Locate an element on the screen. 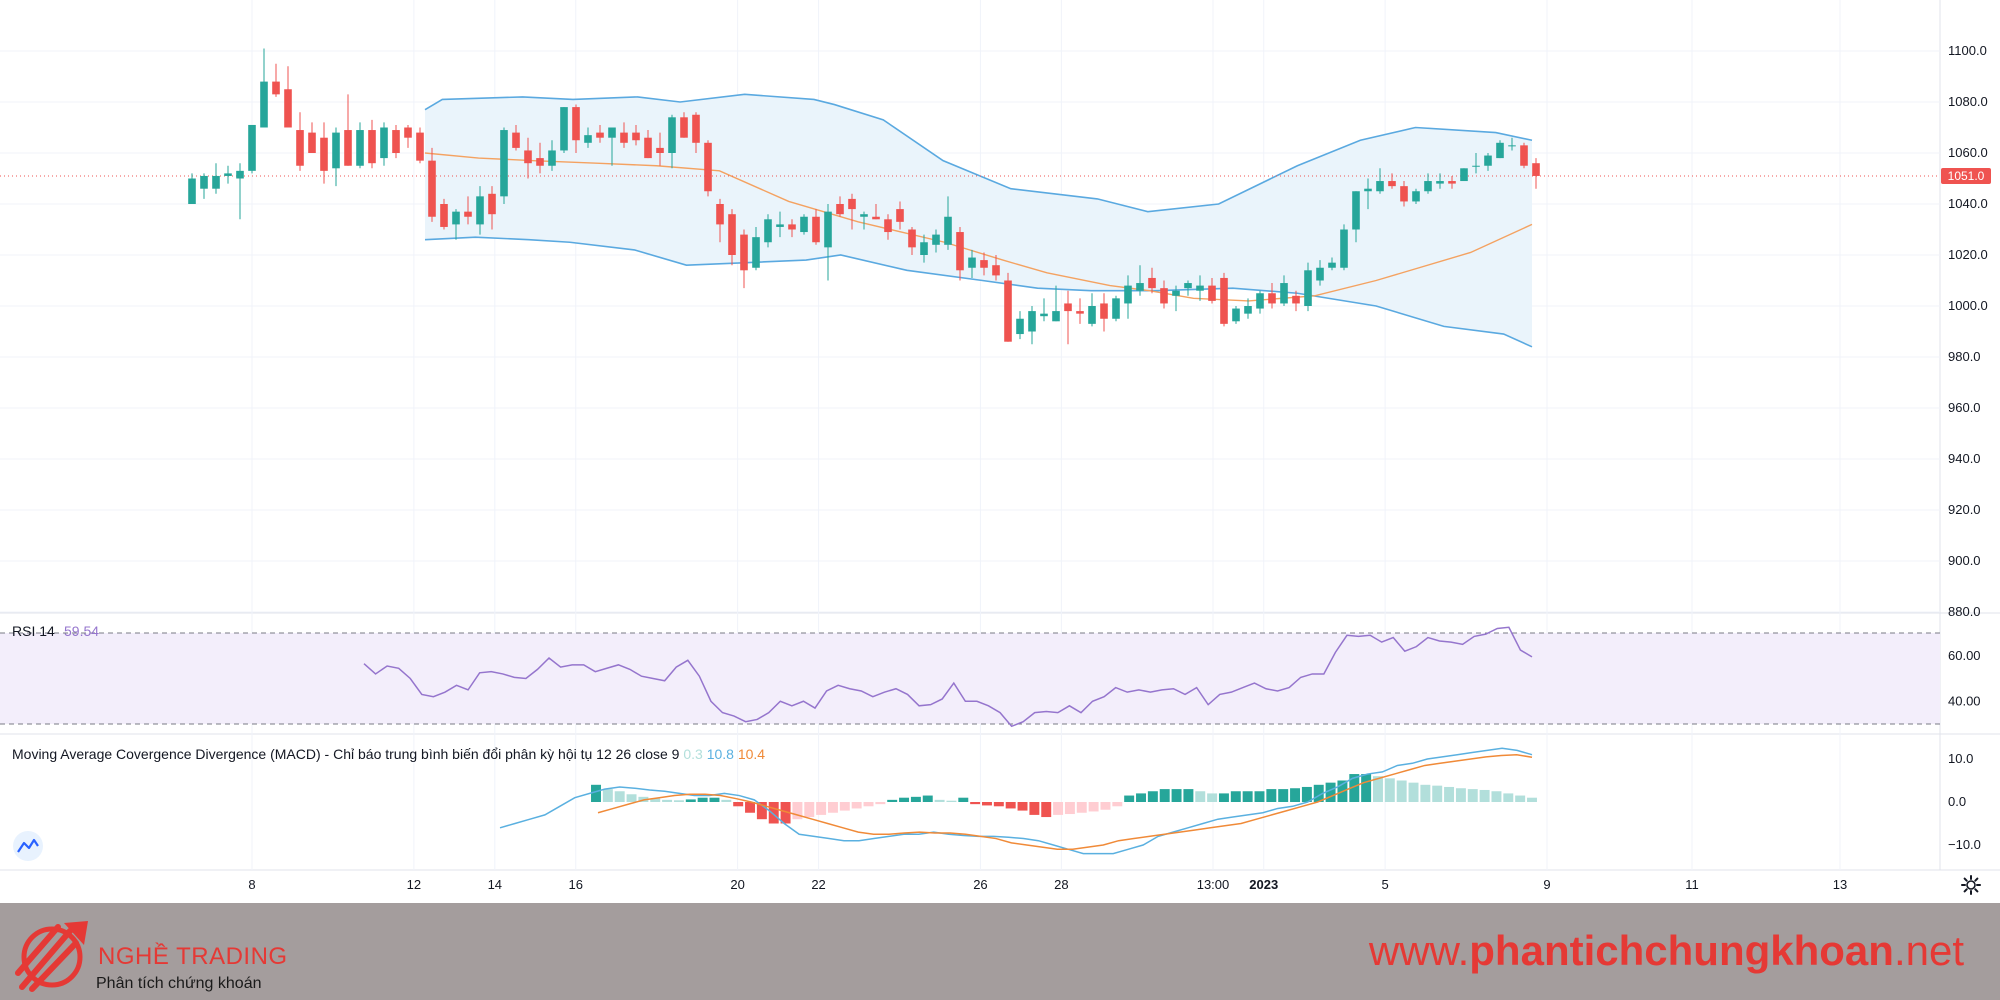  brand-name: NGHỀ TRADING is located at coordinates (193, 956).